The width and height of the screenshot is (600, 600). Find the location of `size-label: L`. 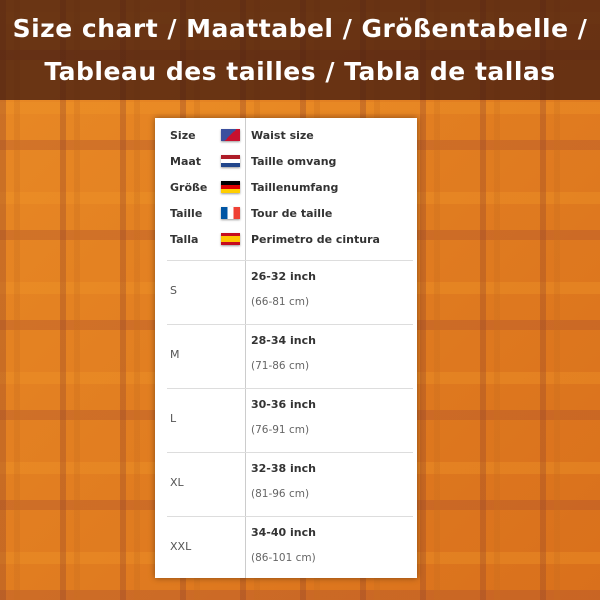

size-label: L is located at coordinates (173, 418).